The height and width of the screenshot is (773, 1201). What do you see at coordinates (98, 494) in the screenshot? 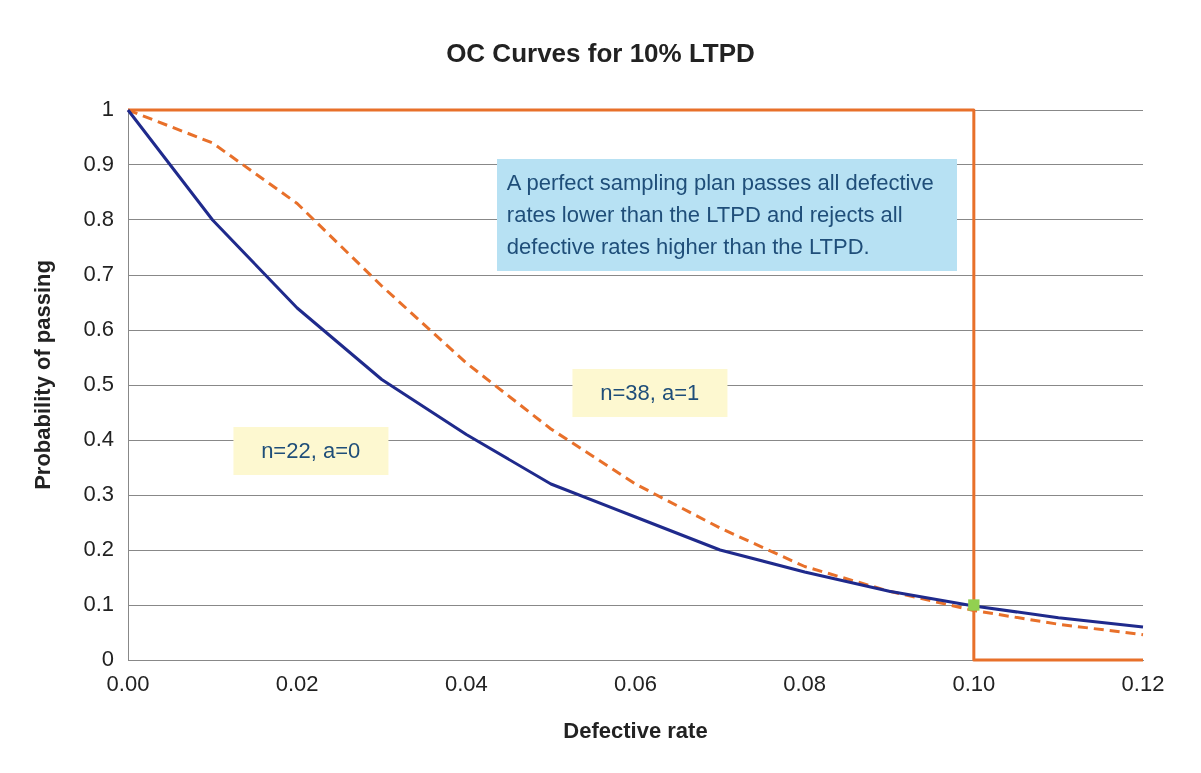
I see `y-tick-label: 0.3` at bounding box center [98, 494].